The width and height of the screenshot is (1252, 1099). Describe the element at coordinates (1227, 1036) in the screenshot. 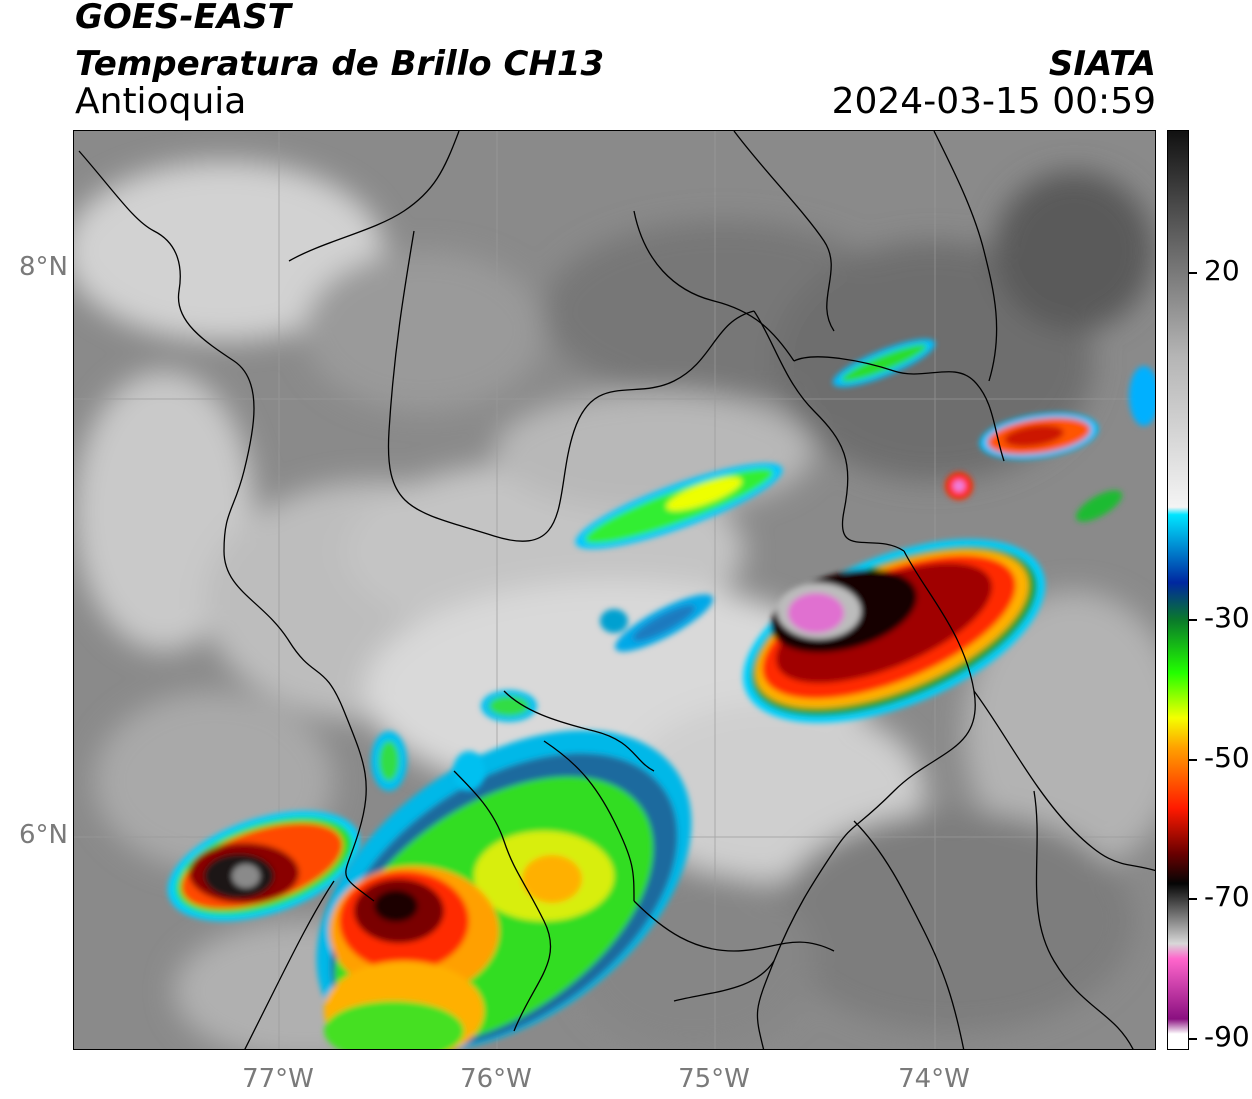

I see `colorbar-label-minus90: -90` at that location.